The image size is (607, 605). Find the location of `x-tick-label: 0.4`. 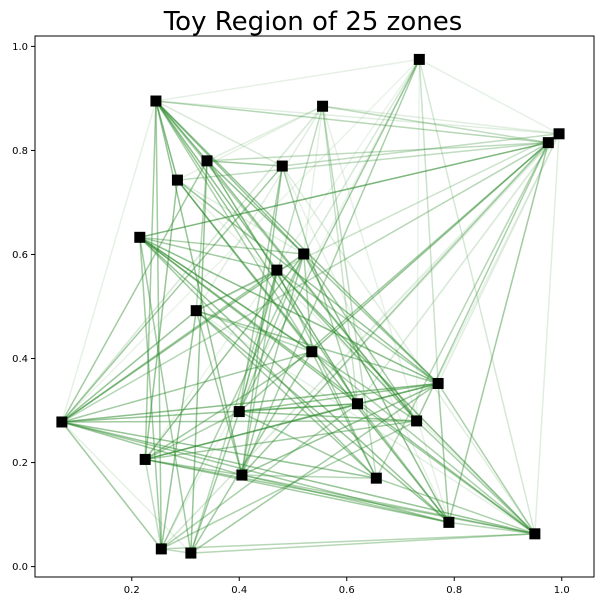

x-tick-label: 0.4 is located at coordinates (239, 590).